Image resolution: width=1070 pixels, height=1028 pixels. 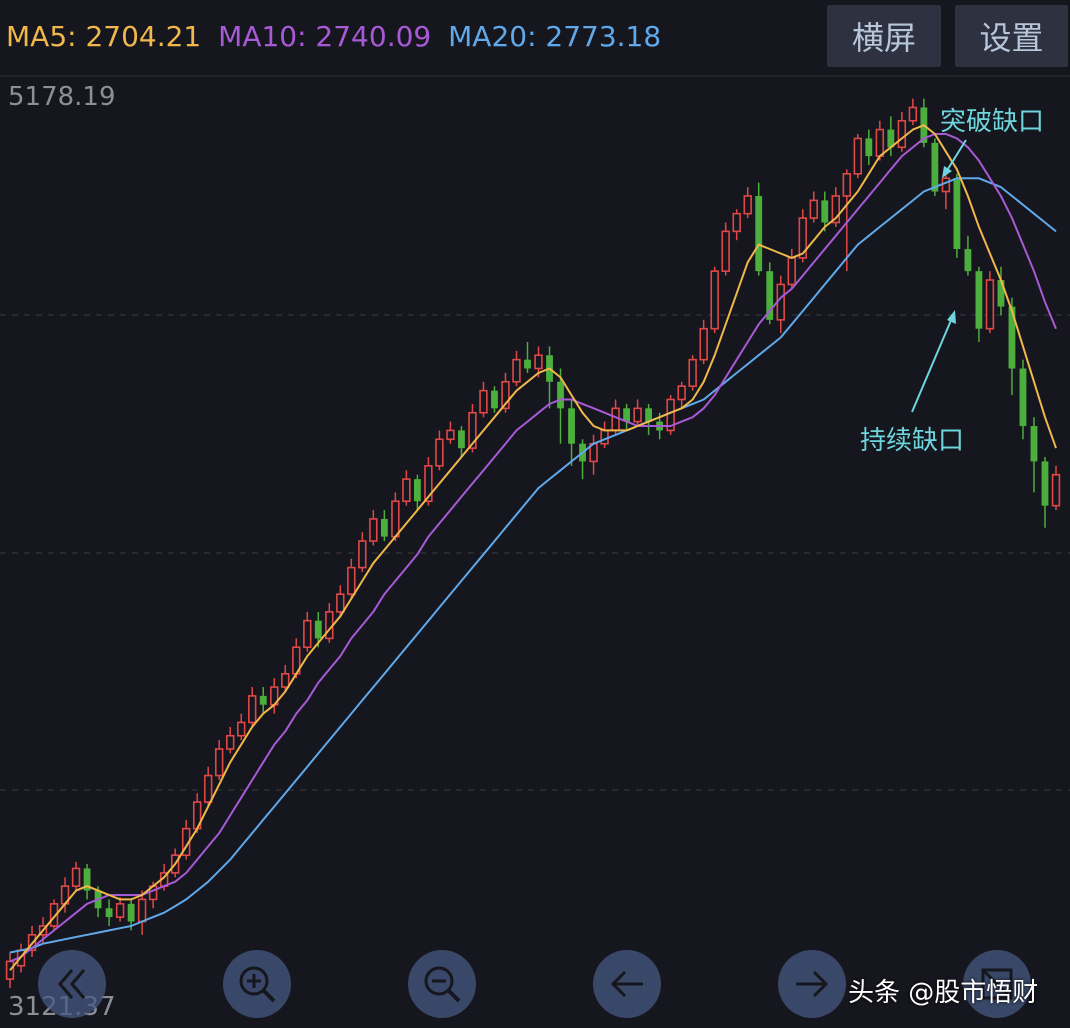 I want to click on zoom-in-button, so click(x=257, y=984).